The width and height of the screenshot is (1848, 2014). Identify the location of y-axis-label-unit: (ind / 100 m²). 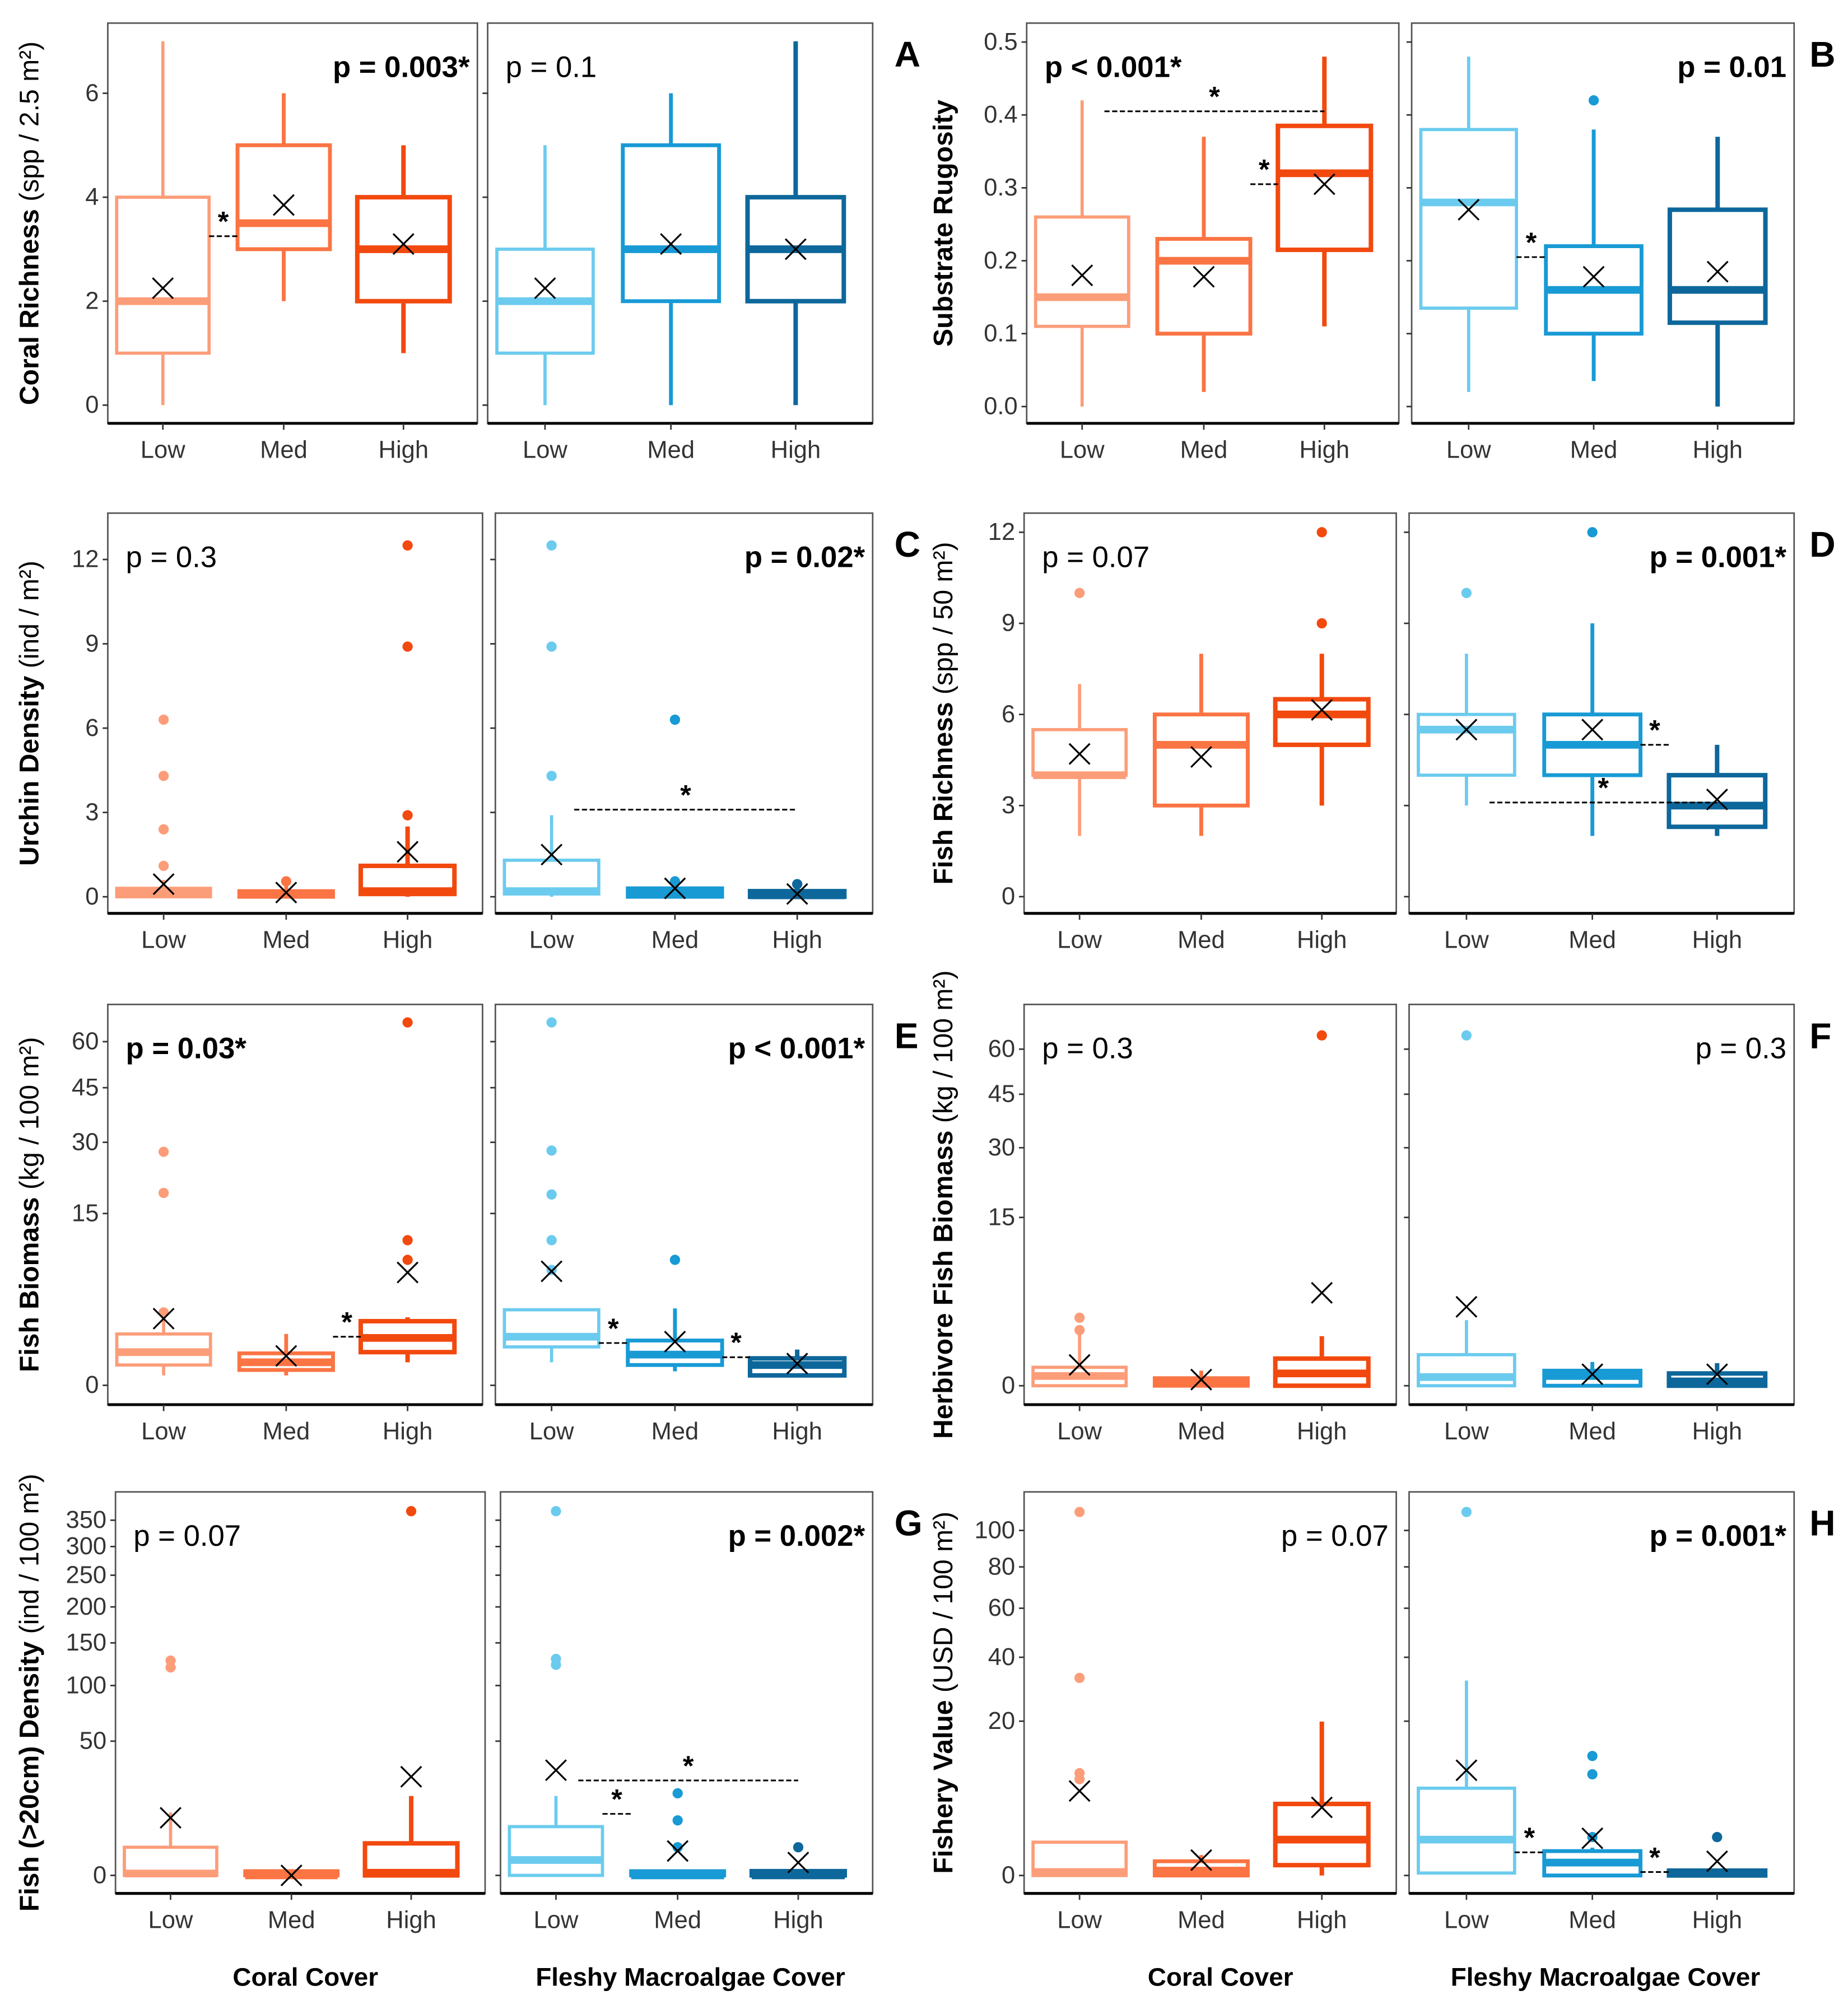
(30, 1557).